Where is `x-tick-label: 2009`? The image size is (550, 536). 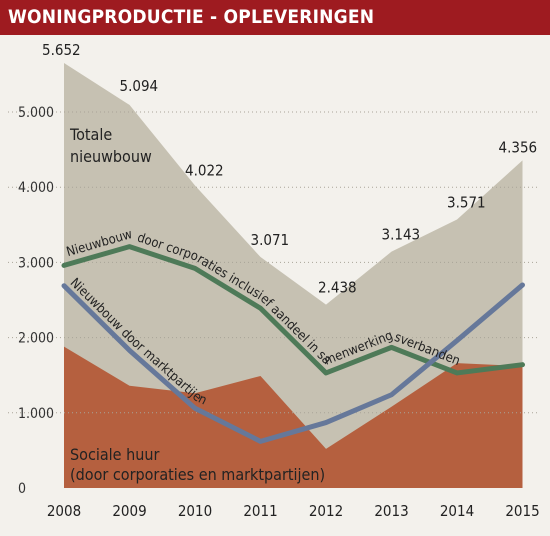
x-tick-label: 2009 is located at coordinates (129, 511).